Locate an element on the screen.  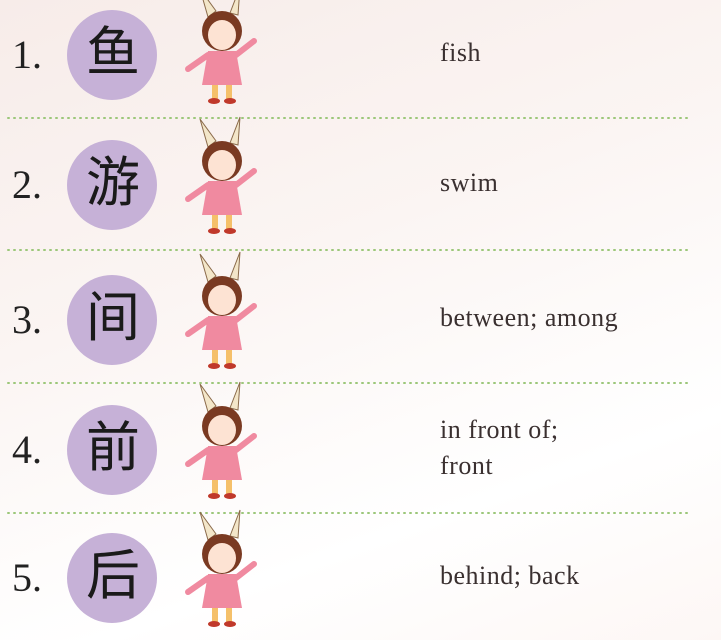
item-number: 5. is located at coordinates (27, 577).